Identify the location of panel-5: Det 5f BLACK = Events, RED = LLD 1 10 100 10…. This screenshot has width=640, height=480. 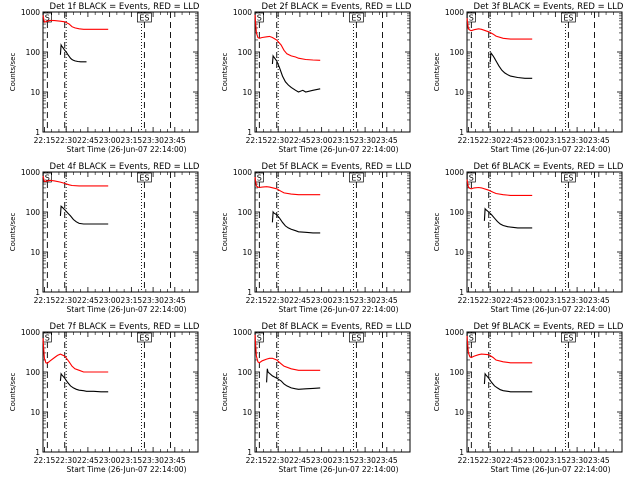
(316, 238).